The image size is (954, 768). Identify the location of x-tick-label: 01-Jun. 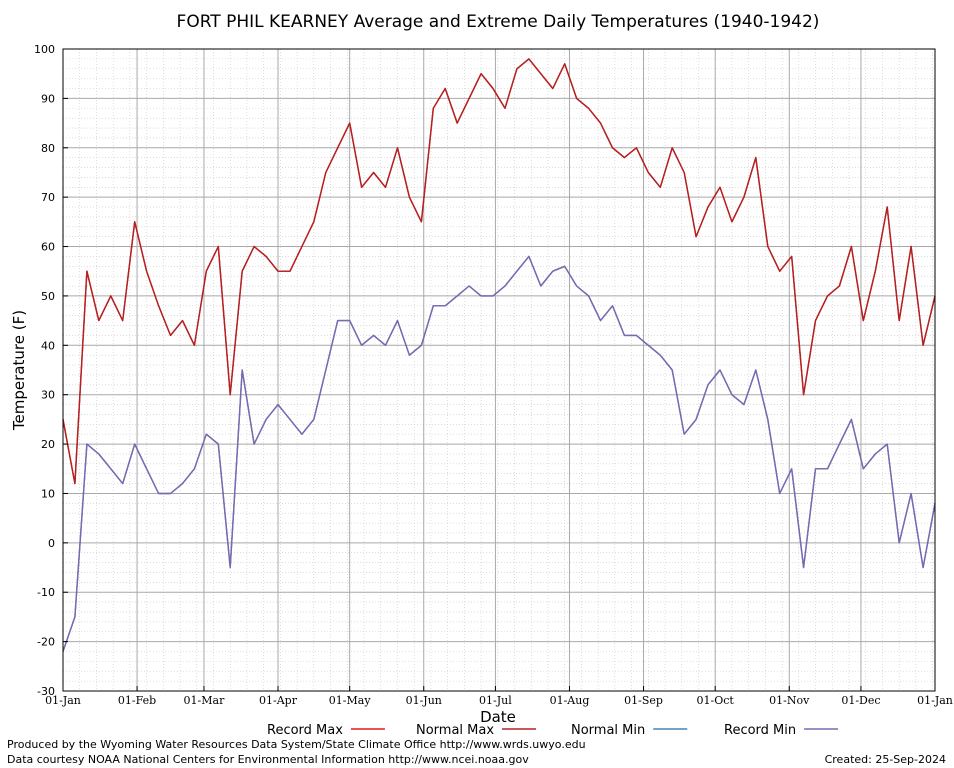
(424, 700).